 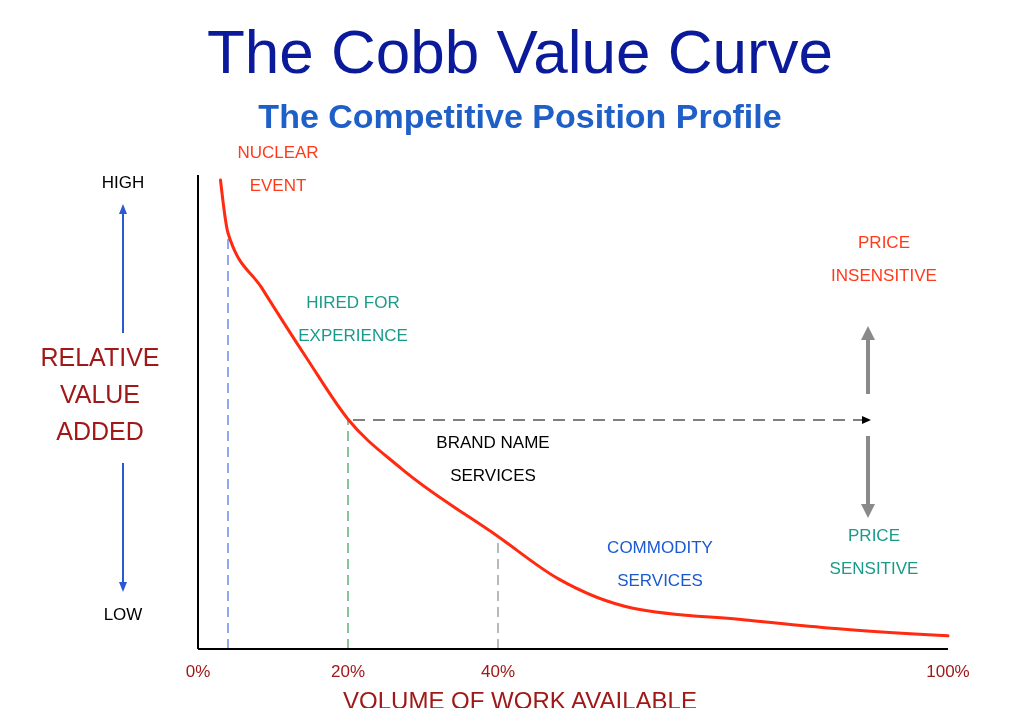 I want to click on text: LOW, so click(x=123, y=614).